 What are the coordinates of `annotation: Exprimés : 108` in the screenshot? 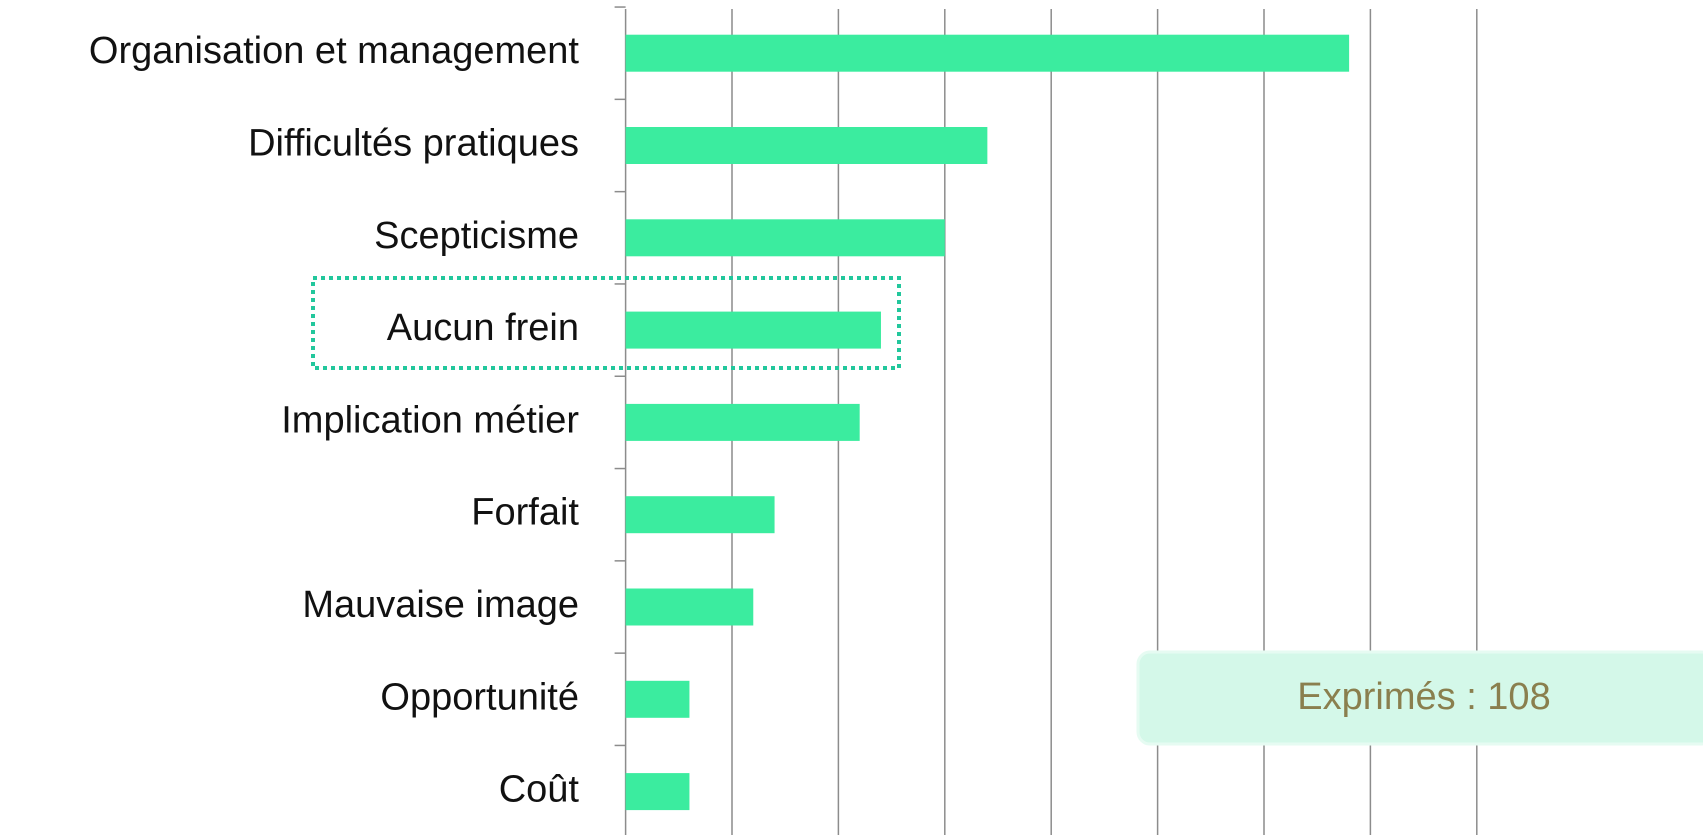 It's located at (1423, 697).